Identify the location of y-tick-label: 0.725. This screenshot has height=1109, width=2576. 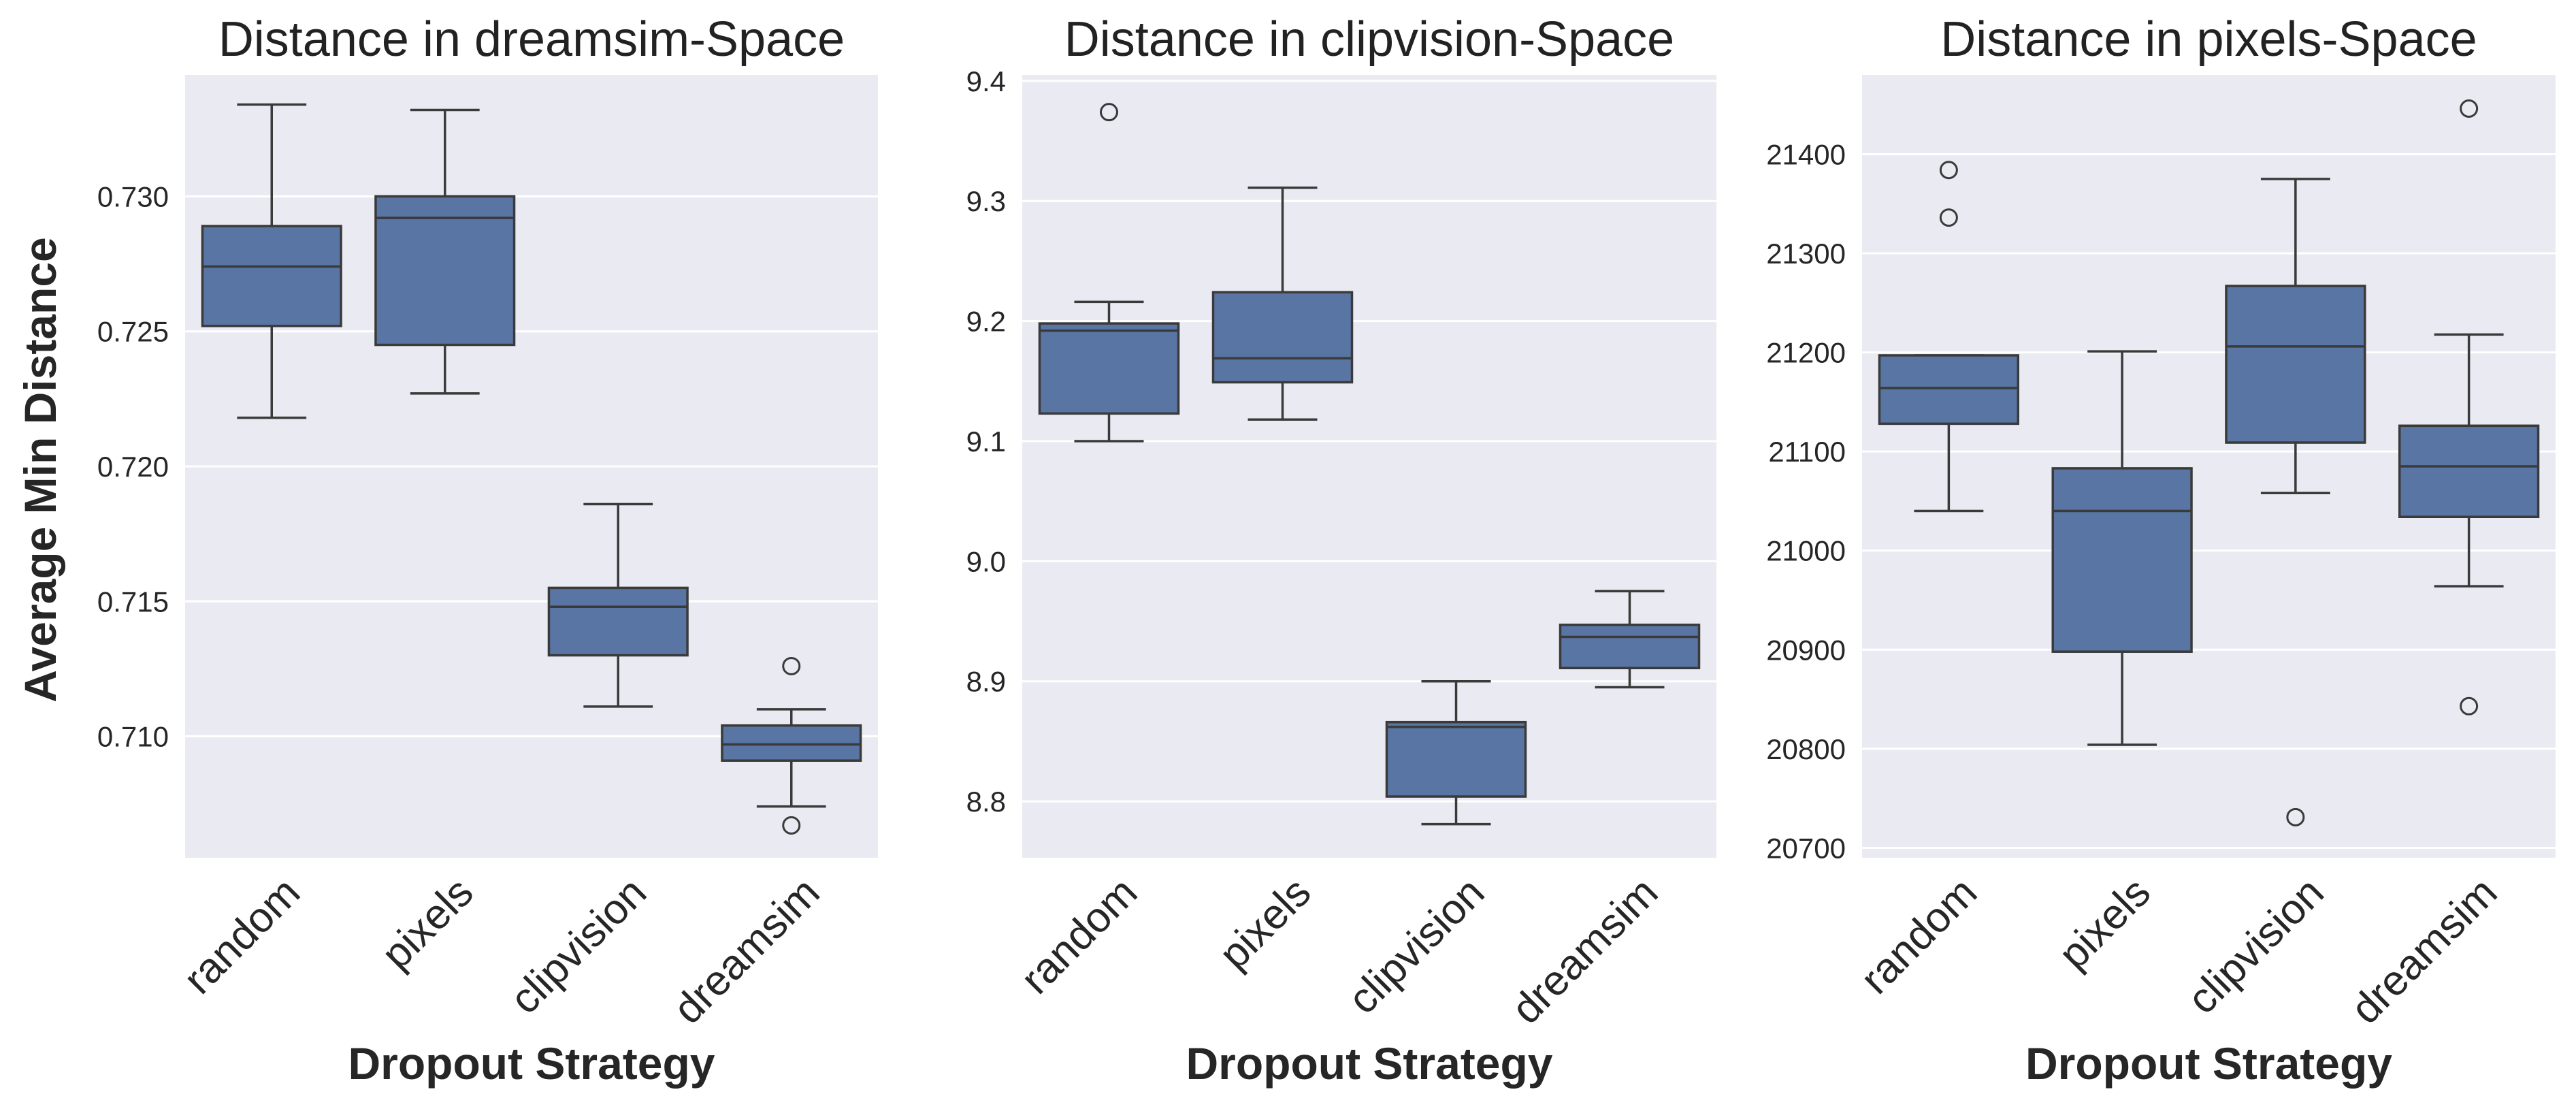
(133, 332).